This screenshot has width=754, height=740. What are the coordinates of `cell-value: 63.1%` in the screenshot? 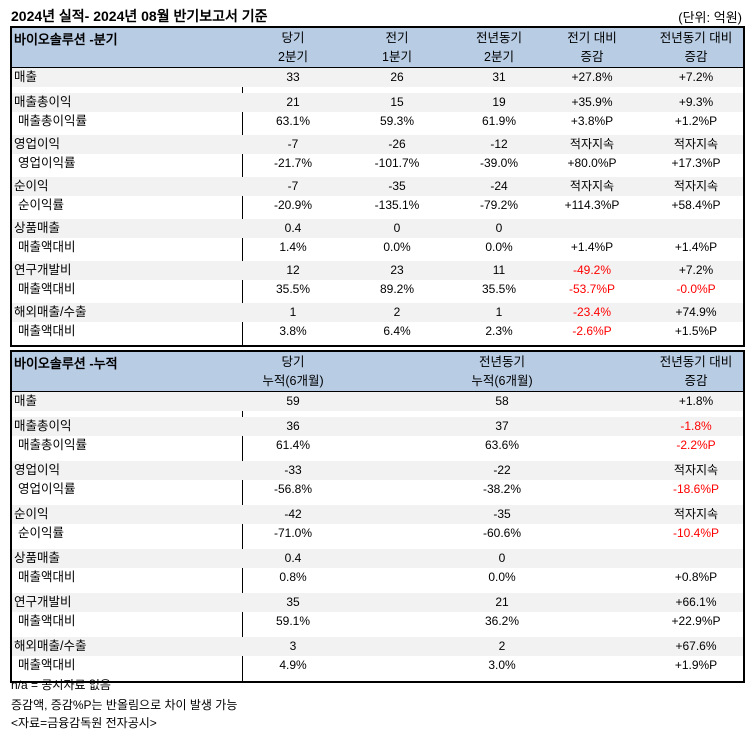 It's located at (293, 121).